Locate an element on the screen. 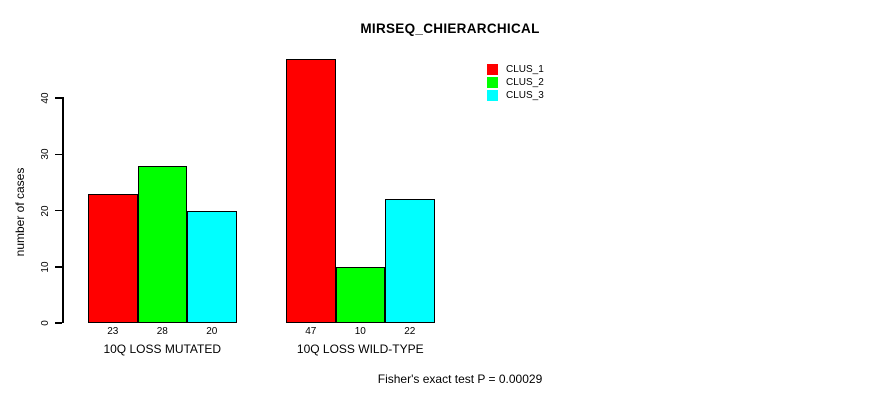  bar-clus_2-group1 is located at coordinates (162, 244).